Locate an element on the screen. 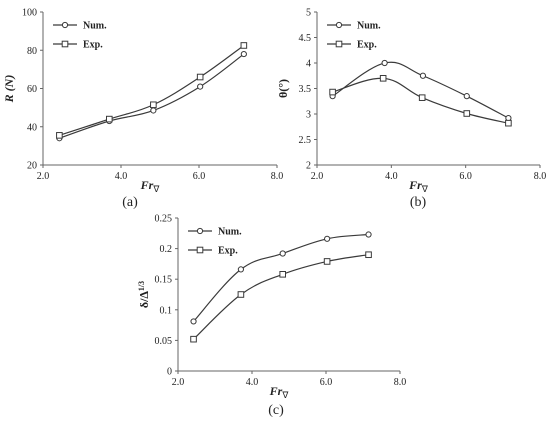 Image resolution: width=550 pixels, height=425 pixels. chart-b-y-tick-label: 4 is located at coordinates (308, 64).